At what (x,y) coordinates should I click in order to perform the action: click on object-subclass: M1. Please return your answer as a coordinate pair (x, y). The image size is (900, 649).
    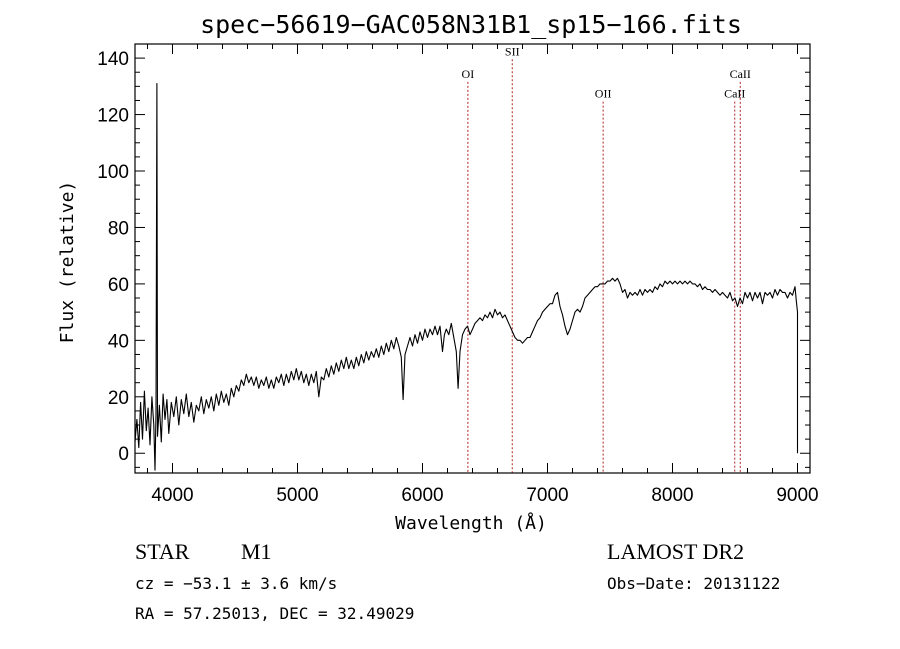
    Looking at the image, I should click on (256, 551).